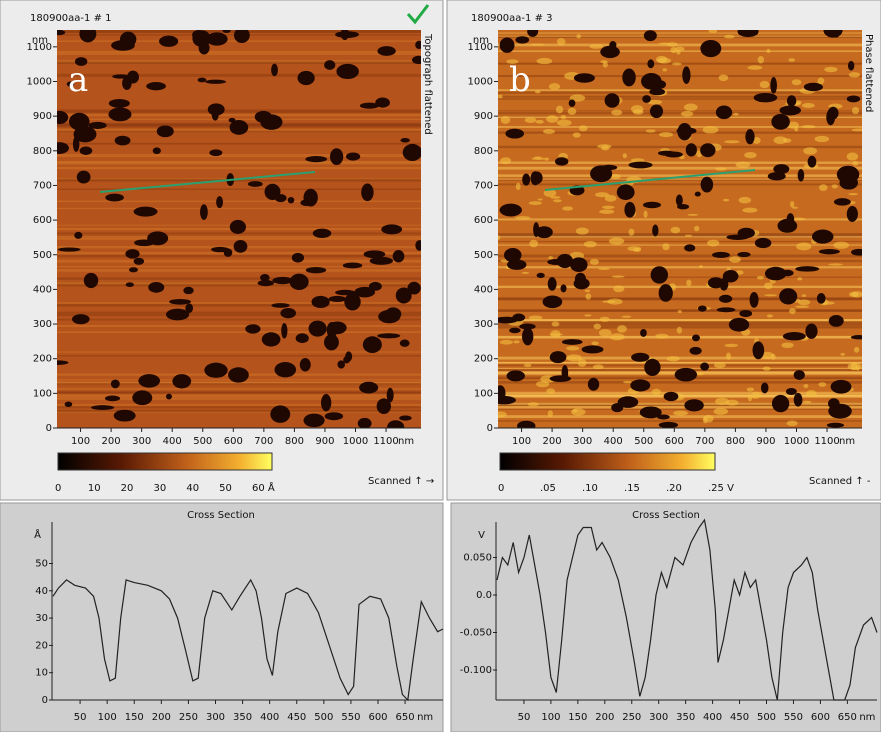 The image size is (881, 732). Describe the element at coordinates (401, 481) in the screenshot. I see `scanned-label: Scanned ↑ →` at that location.